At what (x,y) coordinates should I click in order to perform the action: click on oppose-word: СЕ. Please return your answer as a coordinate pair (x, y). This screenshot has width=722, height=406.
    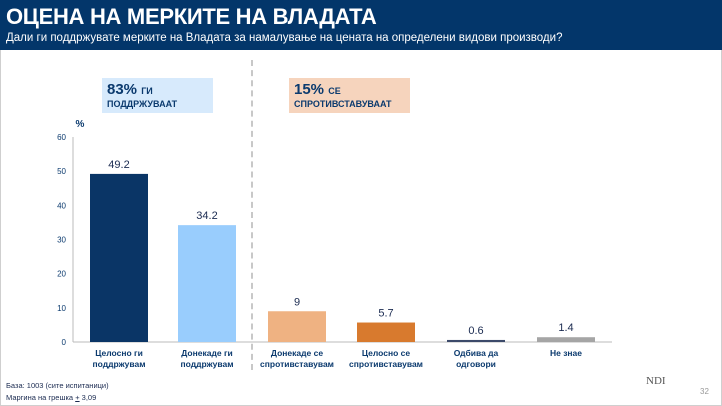
    Looking at the image, I should click on (334, 91).